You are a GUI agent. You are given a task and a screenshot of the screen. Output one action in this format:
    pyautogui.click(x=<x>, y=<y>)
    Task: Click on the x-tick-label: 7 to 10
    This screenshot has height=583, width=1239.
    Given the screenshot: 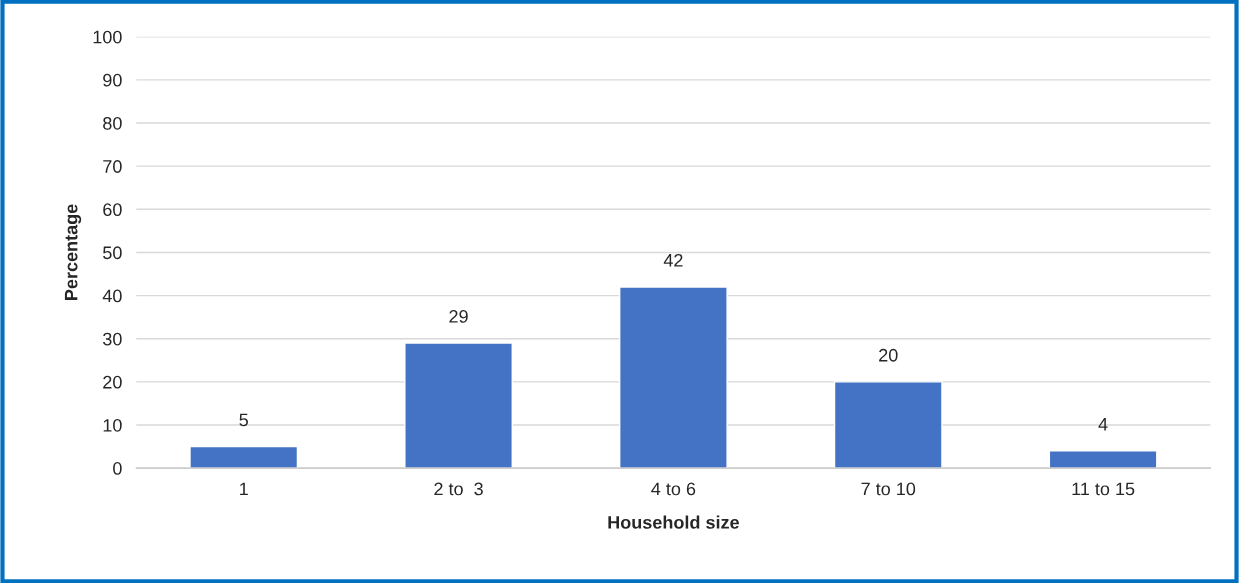 What is the action you would take?
    pyautogui.click(x=888, y=489)
    